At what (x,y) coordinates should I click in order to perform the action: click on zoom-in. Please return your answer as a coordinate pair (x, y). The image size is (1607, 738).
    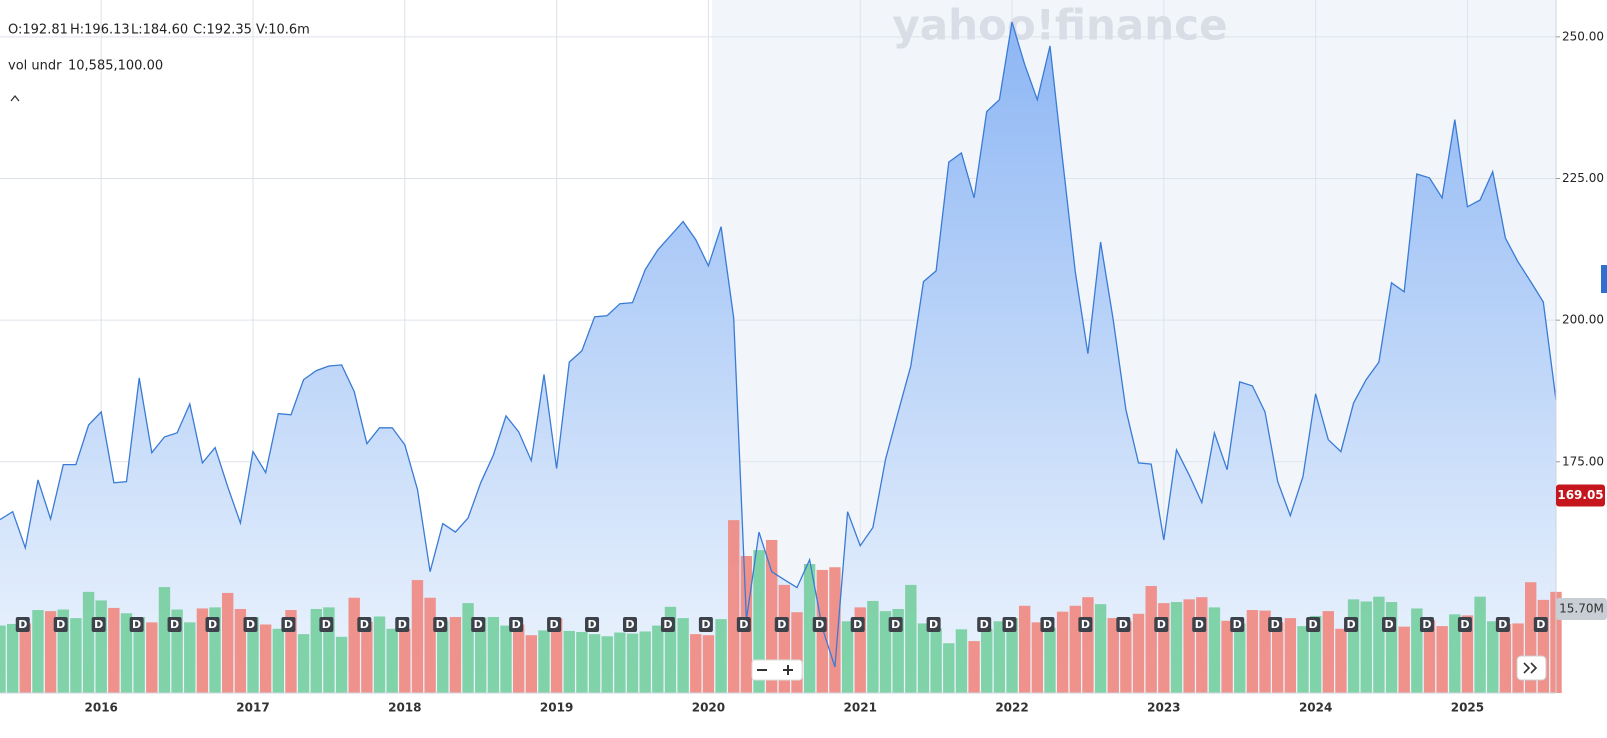
    Looking at the image, I should click on (788, 670).